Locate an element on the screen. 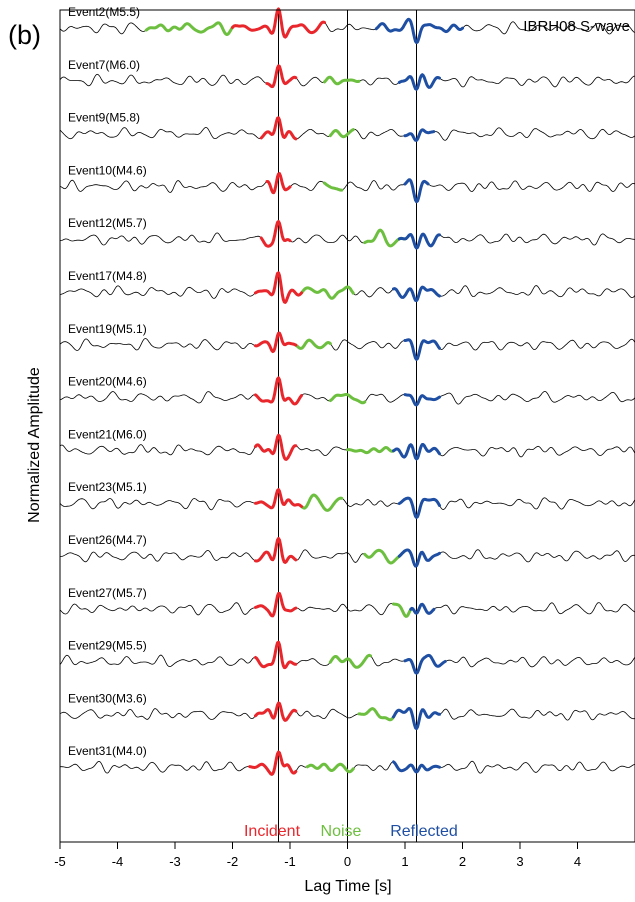 The width and height of the screenshot is (635, 902). x-tick-label: -5 is located at coordinates (60, 861).